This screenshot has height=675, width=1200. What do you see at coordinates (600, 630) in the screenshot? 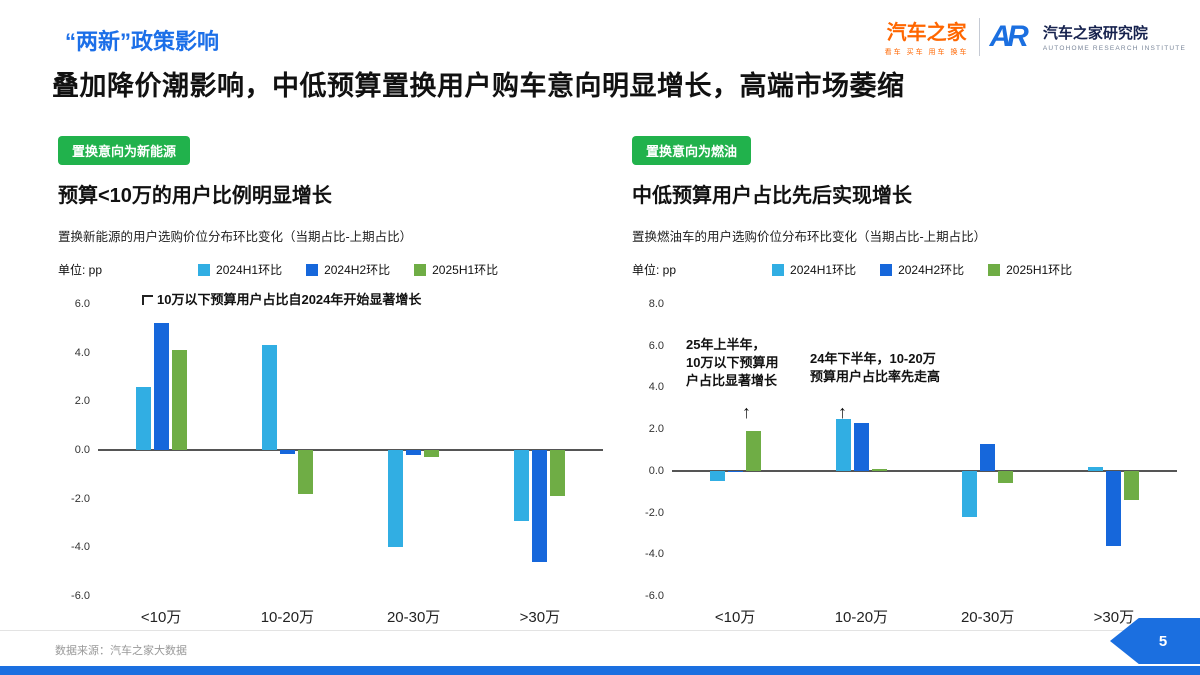
I see `footer-divider` at bounding box center [600, 630].